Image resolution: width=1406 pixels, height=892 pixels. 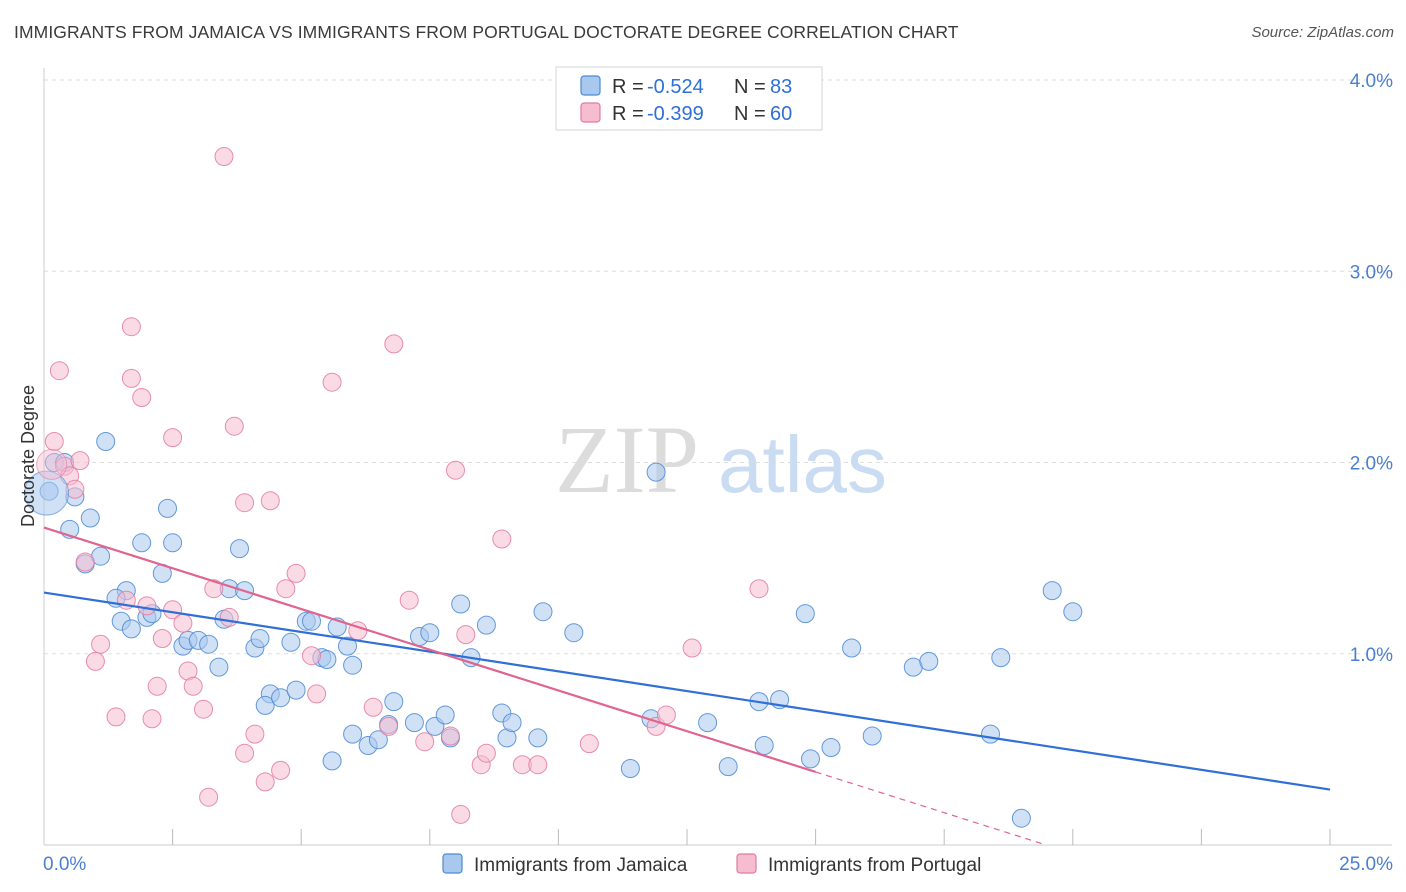 I want to click on y-tick-label-3: 3.0%, so click(x=1371, y=272).